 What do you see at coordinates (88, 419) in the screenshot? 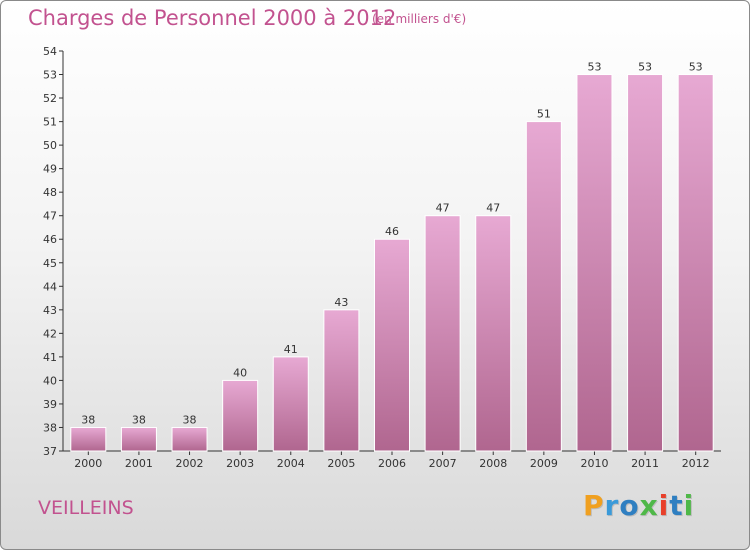
I see `data-label-2000: 38` at bounding box center [88, 419].